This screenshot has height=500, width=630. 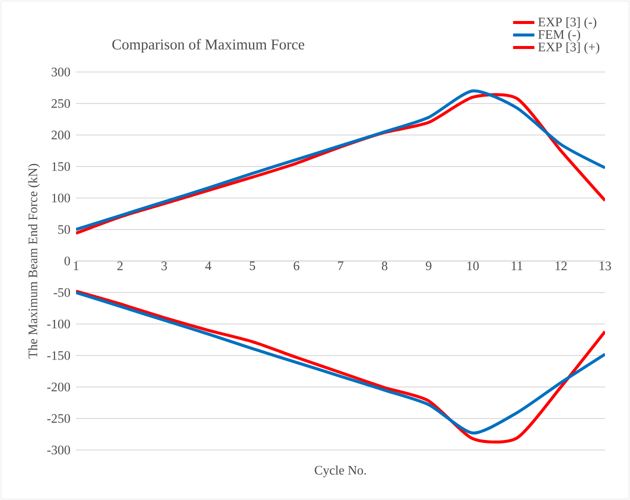 I want to click on legend-label: EXP [3] (+), so click(x=569, y=48).